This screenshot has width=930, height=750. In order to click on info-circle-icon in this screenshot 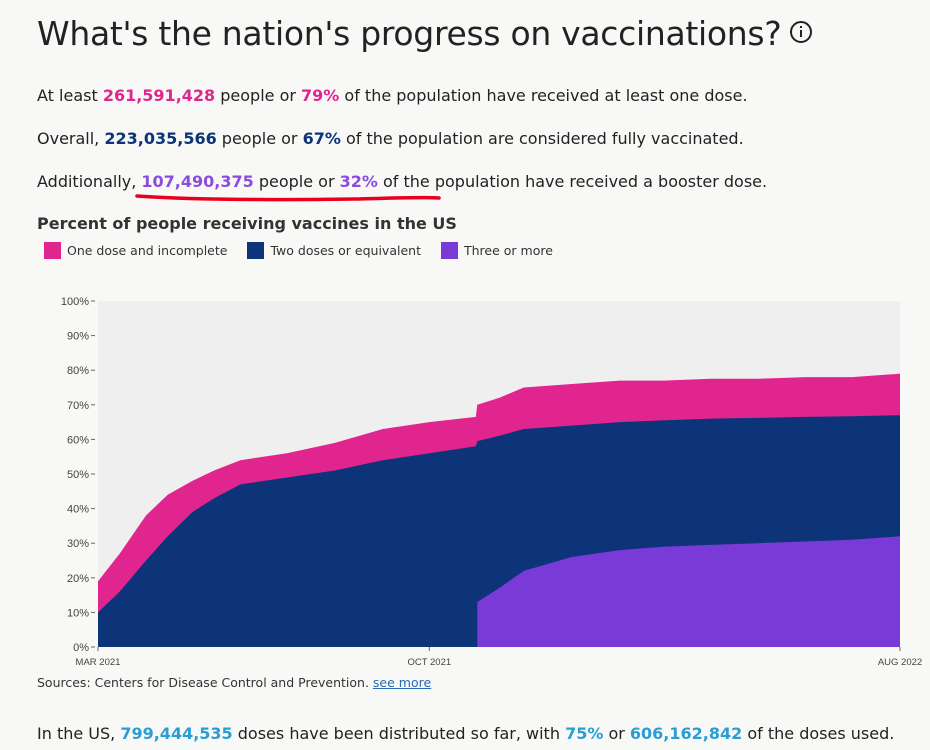, I will do `click(800, 31)`.